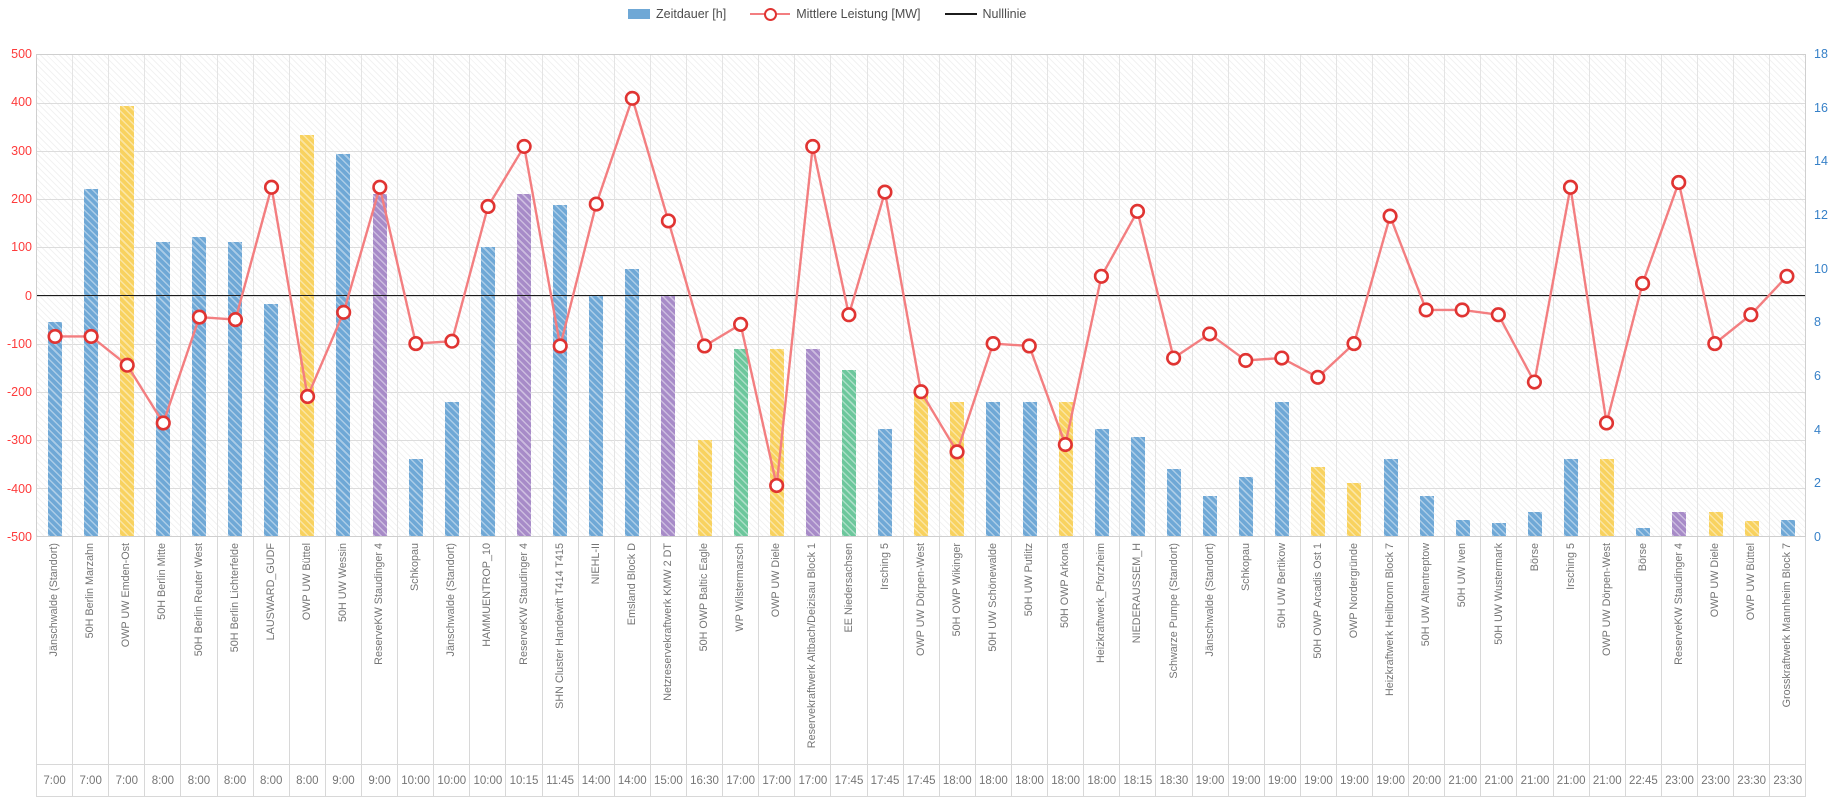 This screenshot has width=1842, height=801. I want to click on category-cell: SHN Cluster Handewitt T414 T415, so click(561, 650).